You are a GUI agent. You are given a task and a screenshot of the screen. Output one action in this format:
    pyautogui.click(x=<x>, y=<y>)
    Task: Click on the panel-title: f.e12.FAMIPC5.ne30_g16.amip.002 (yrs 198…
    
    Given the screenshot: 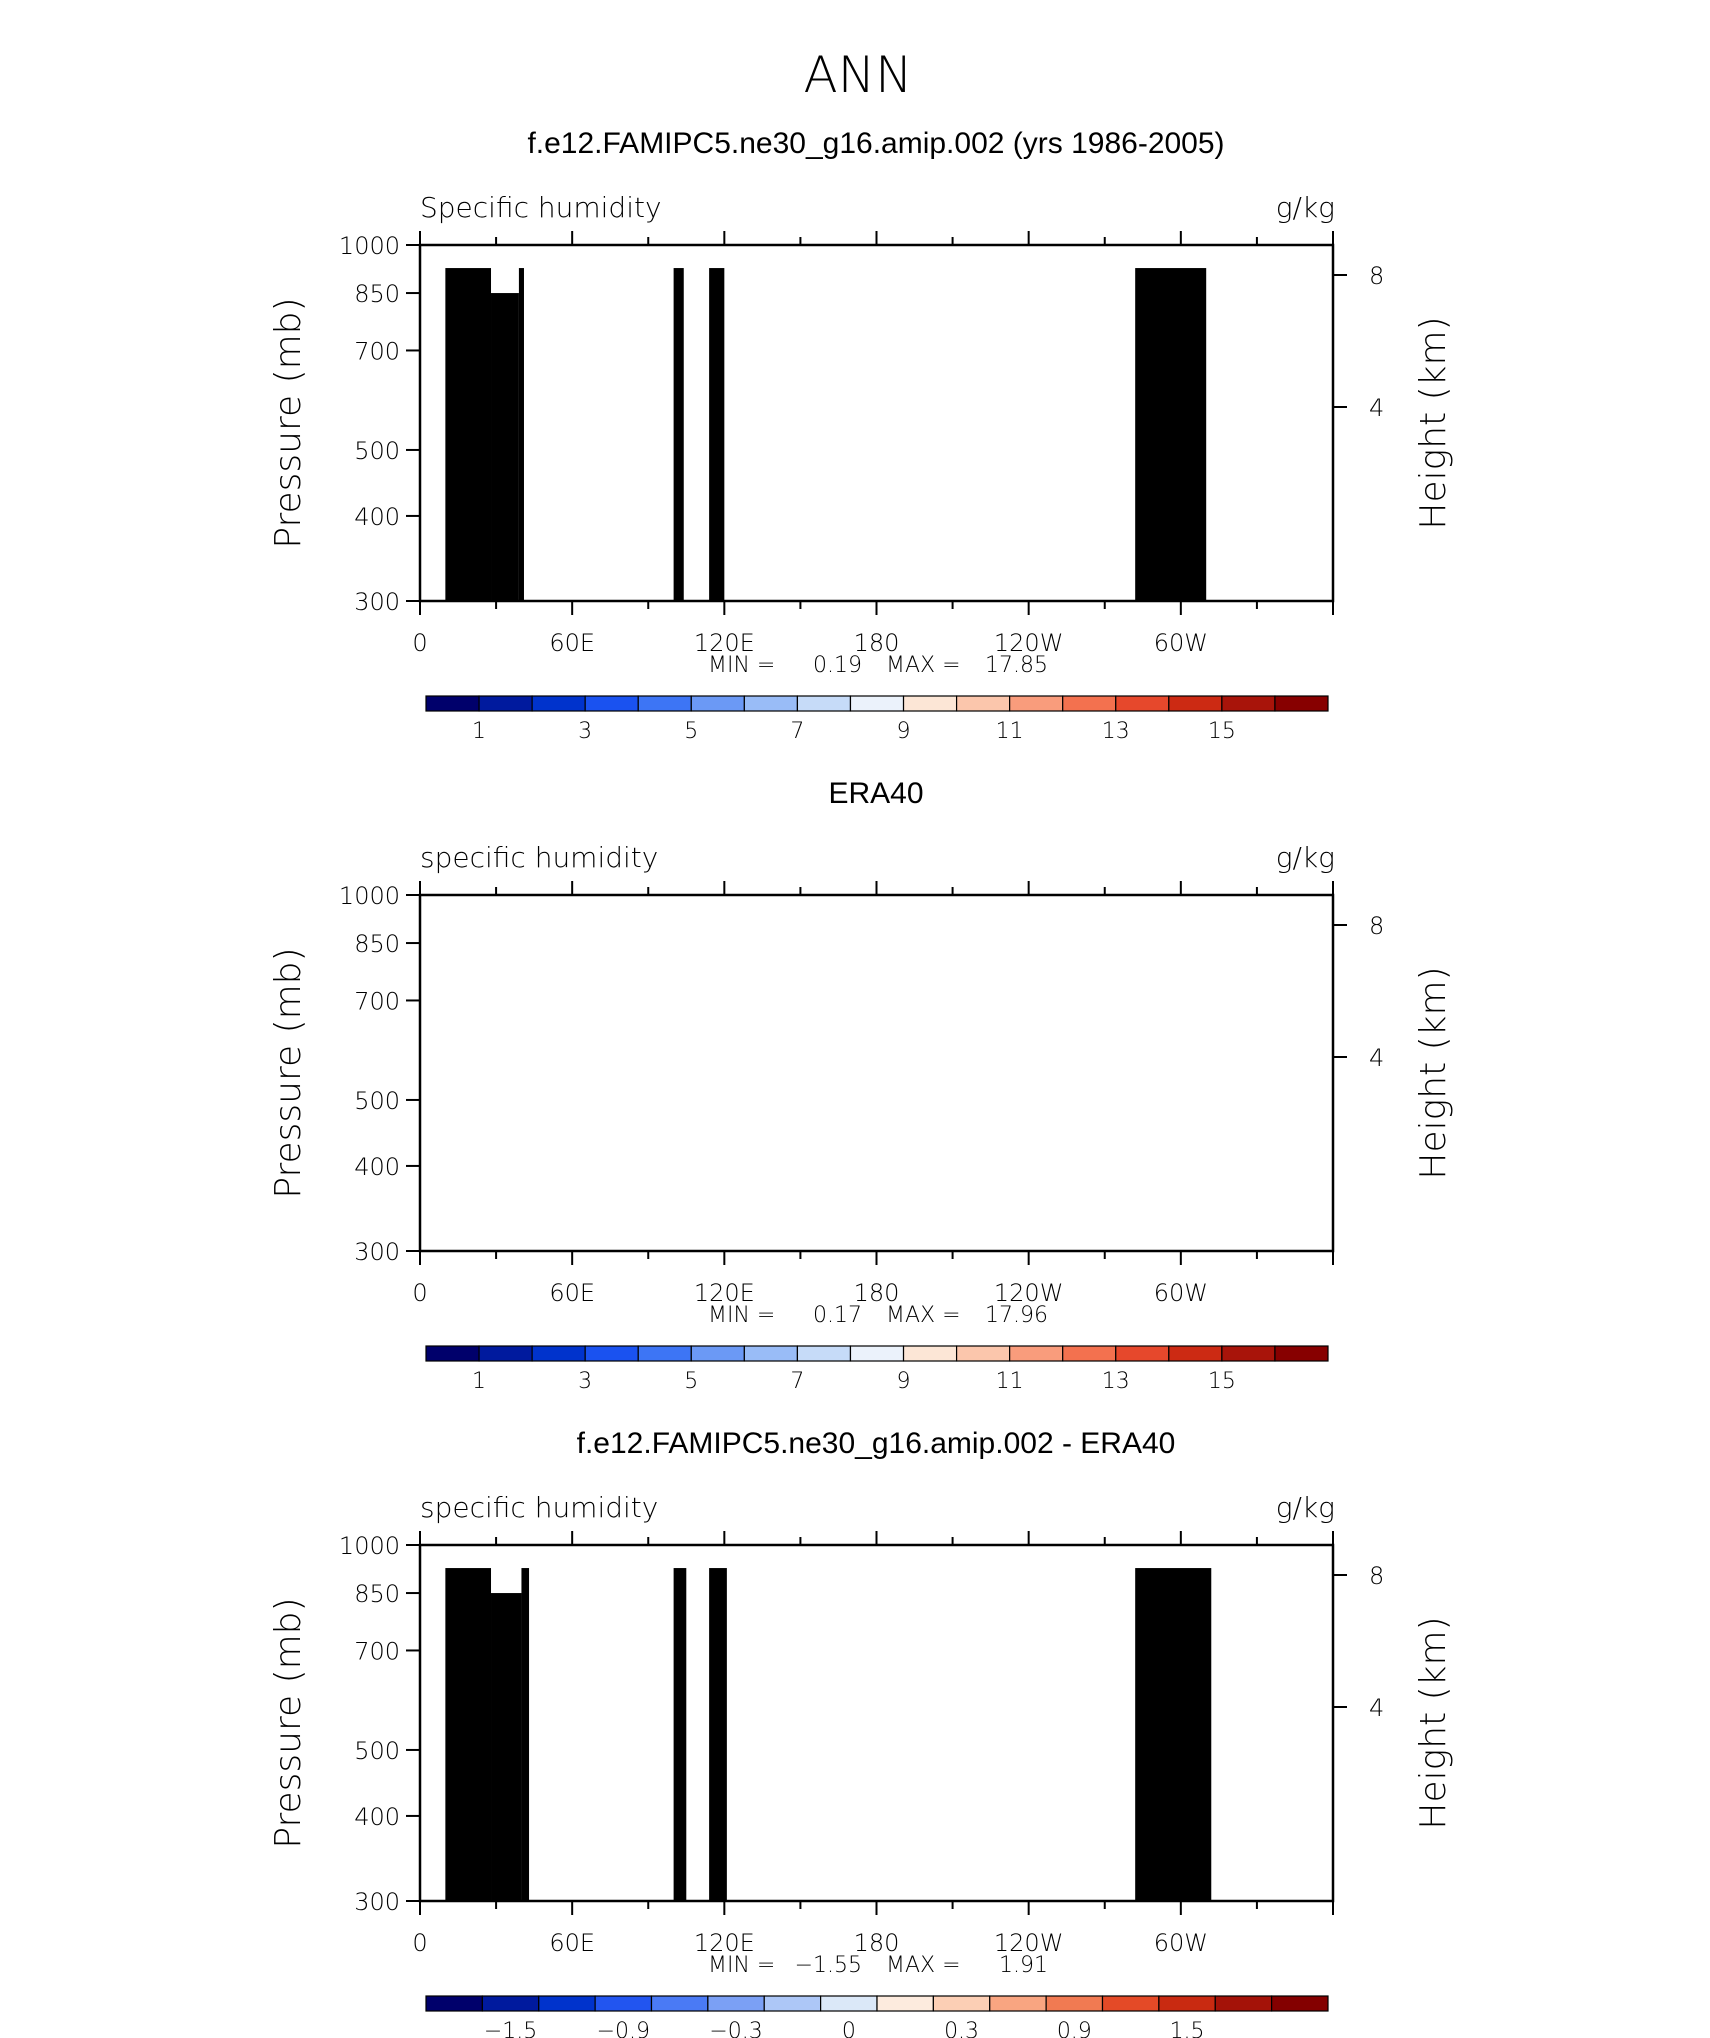 What is the action you would take?
    pyautogui.click(x=875, y=143)
    